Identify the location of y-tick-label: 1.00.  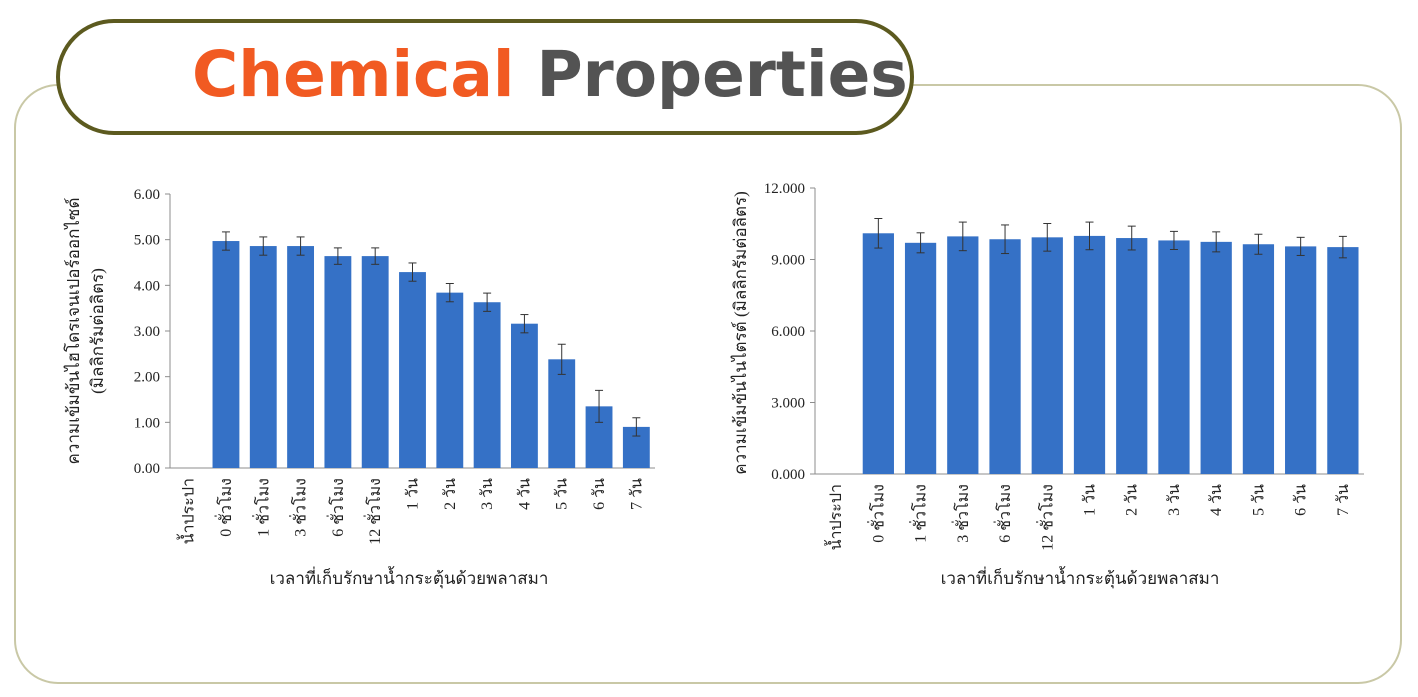
(147, 423).